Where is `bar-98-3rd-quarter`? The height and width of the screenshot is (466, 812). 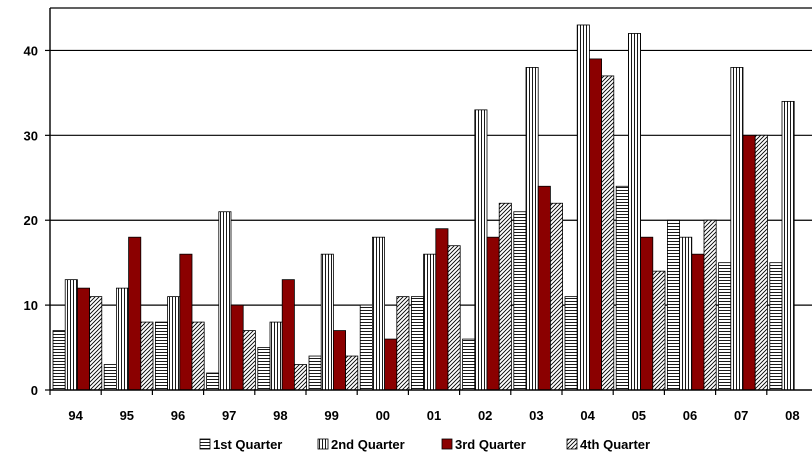
bar-98-3rd-quarter is located at coordinates (288, 335).